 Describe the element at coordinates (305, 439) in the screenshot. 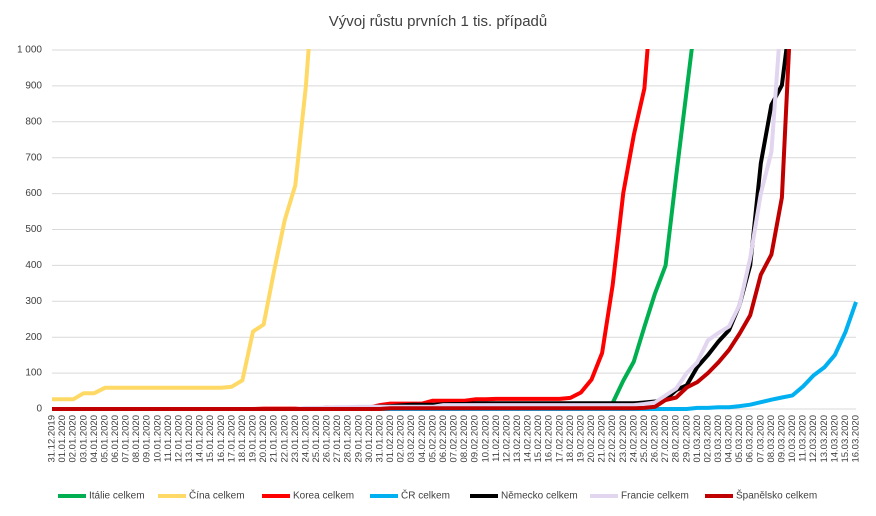

I see `x-tick-label: 24.01.2020` at that location.